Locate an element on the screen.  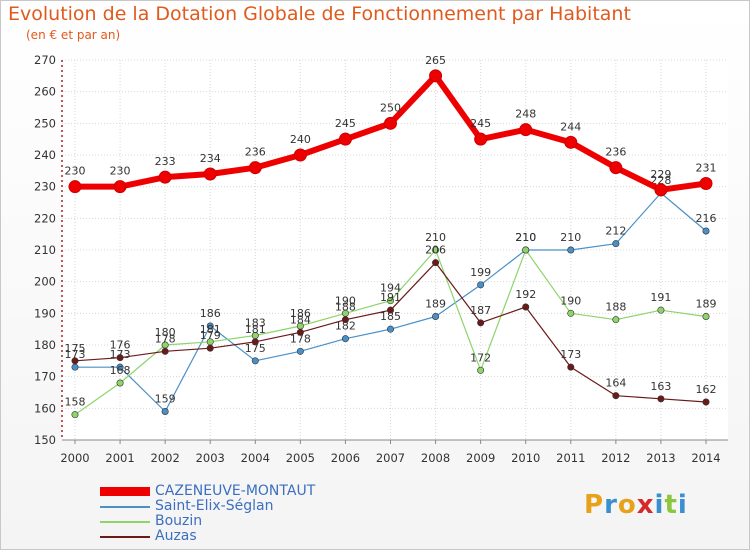
data-label-auzas-2012: 164 is located at coordinates (615, 383).